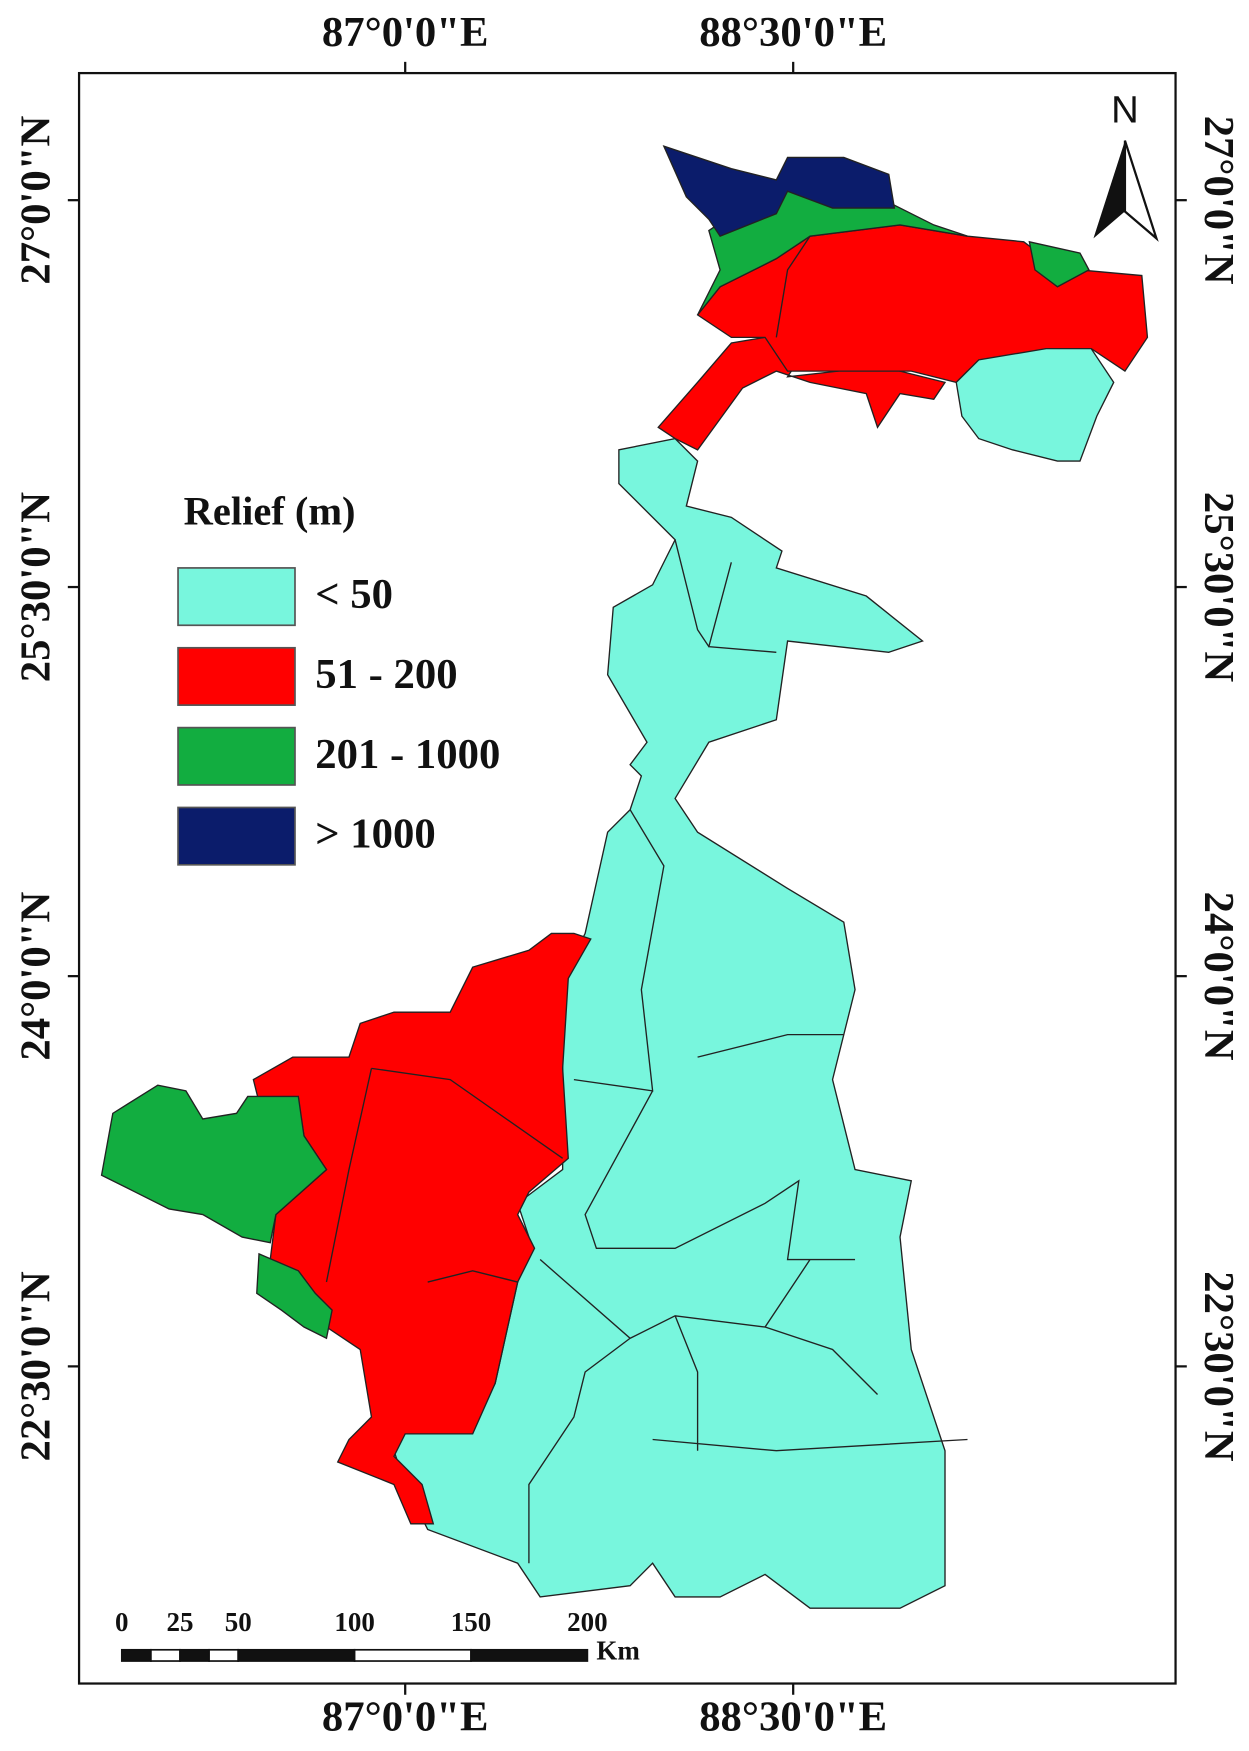 The image size is (1249, 1751). I want to click on scale-label: 150, so click(471, 1622).